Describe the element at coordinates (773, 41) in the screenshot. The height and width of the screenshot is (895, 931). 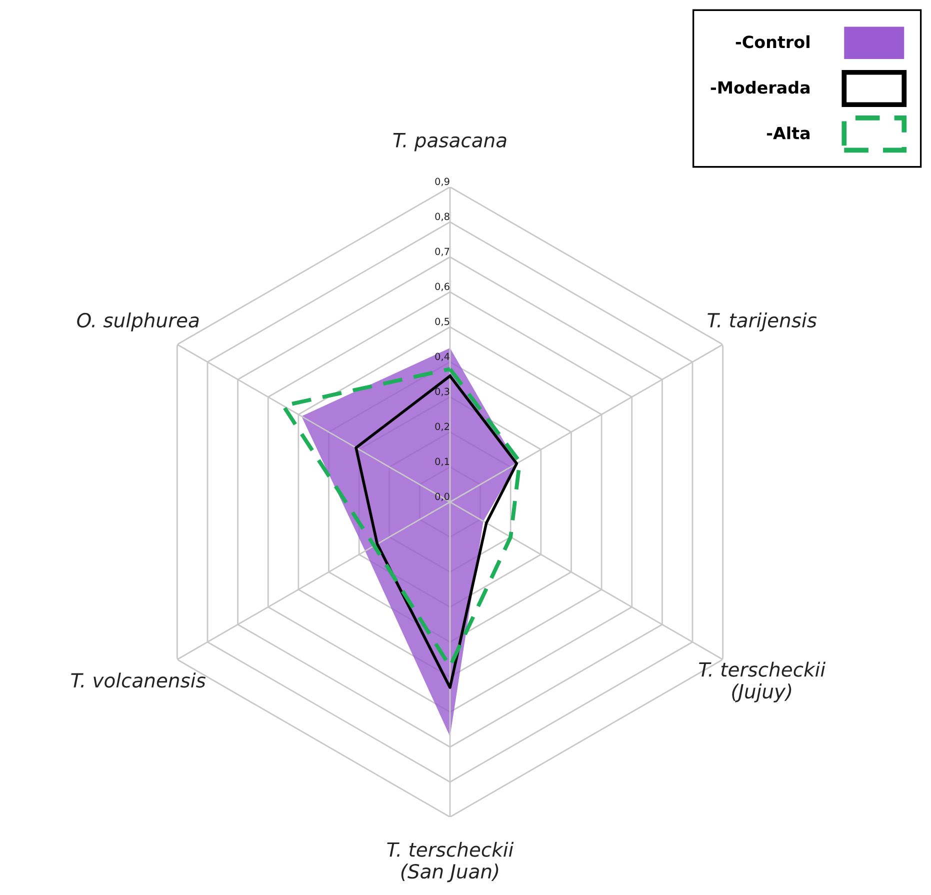
I see `legend-label: -Control` at that location.